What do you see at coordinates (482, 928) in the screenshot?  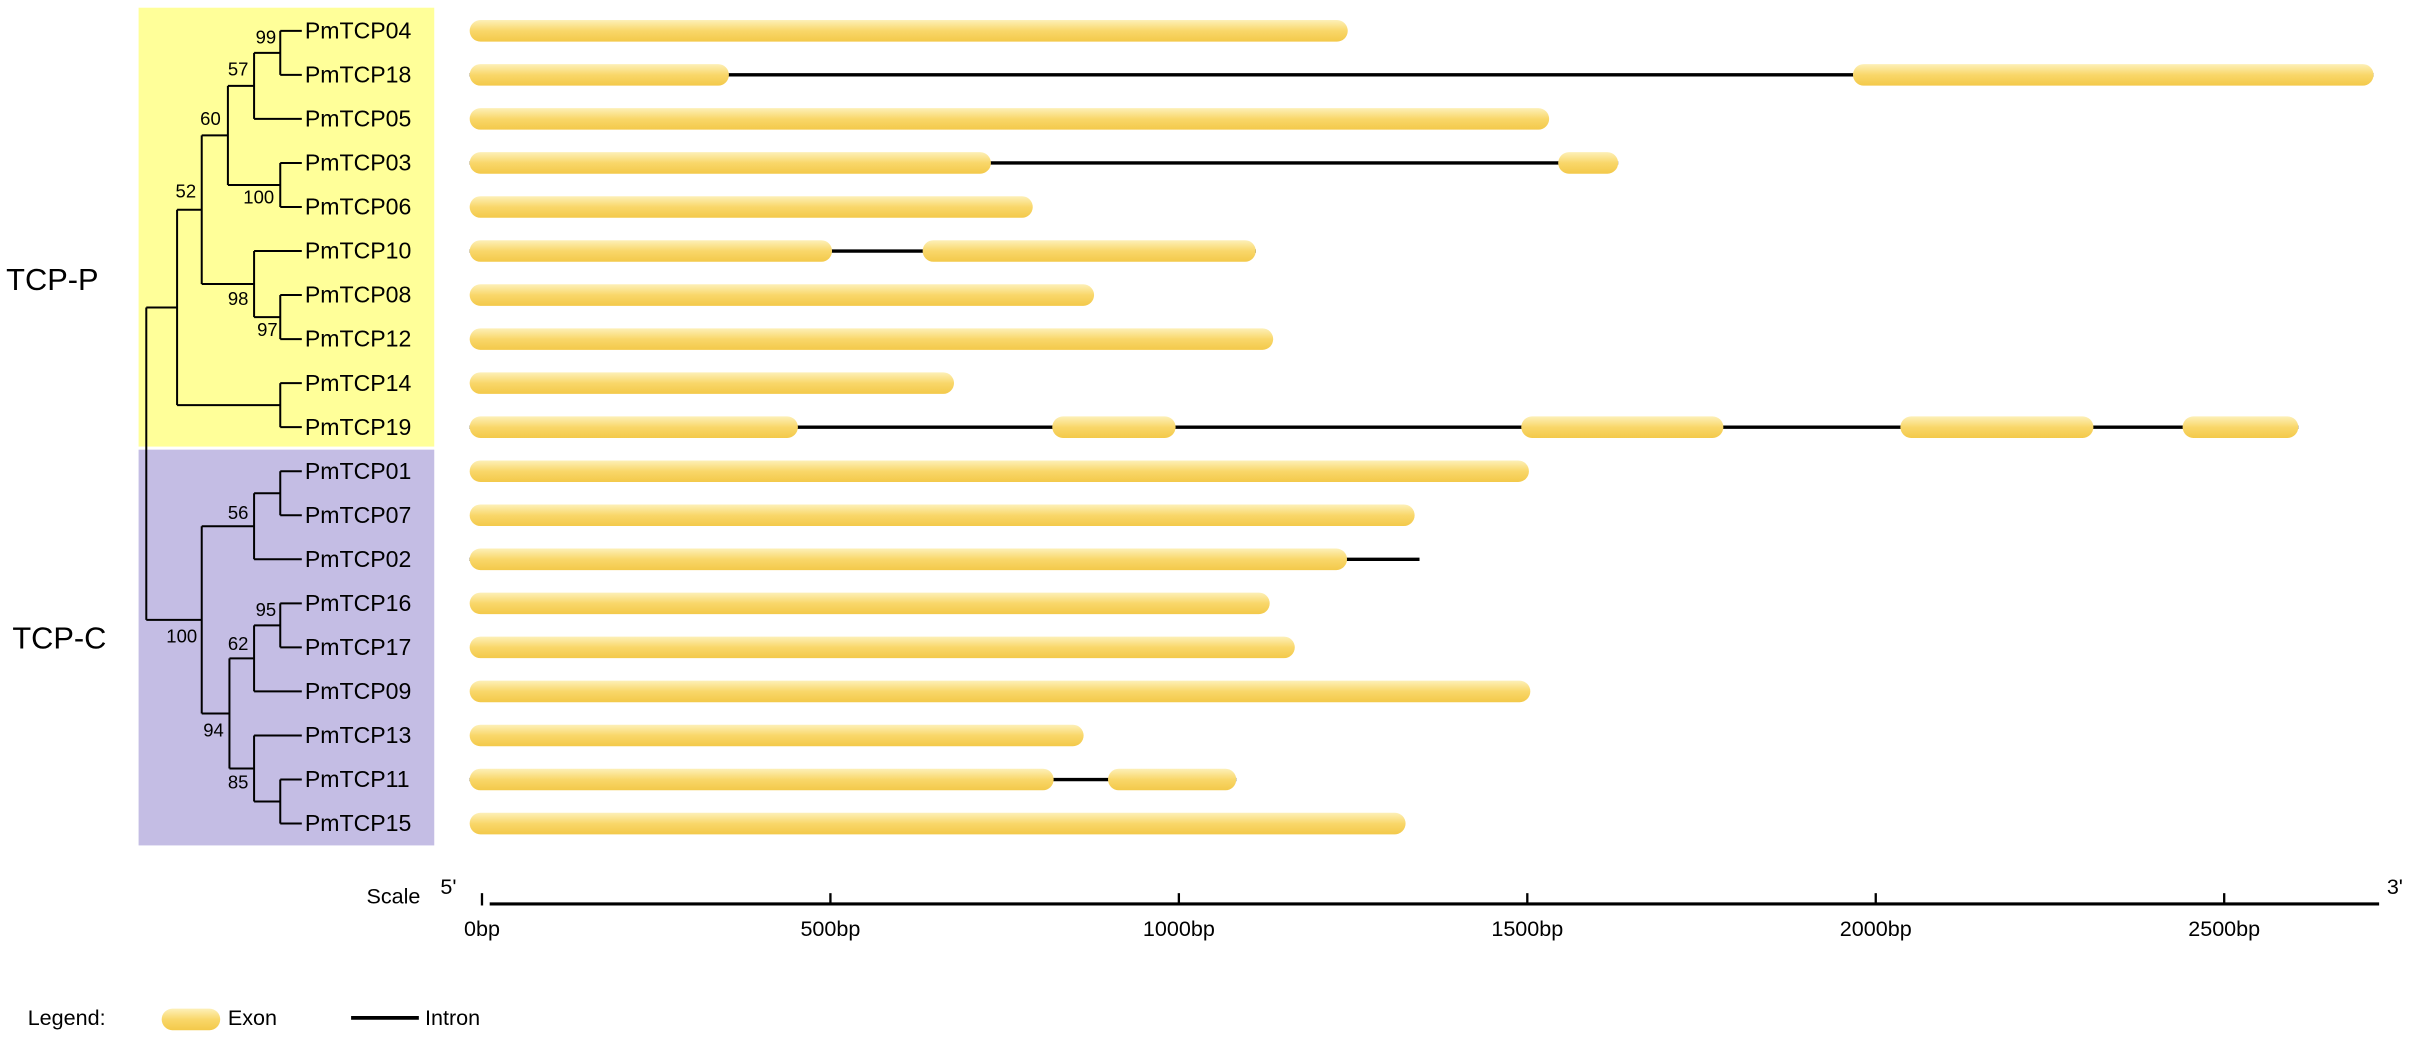 I see `tick-label: 0bp` at bounding box center [482, 928].